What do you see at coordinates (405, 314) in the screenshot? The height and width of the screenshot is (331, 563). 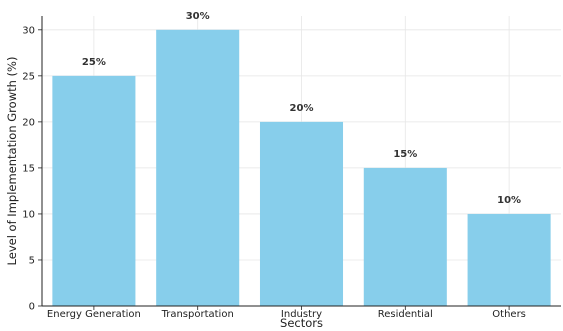 I see `x-tick-label: Residential` at bounding box center [405, 314].